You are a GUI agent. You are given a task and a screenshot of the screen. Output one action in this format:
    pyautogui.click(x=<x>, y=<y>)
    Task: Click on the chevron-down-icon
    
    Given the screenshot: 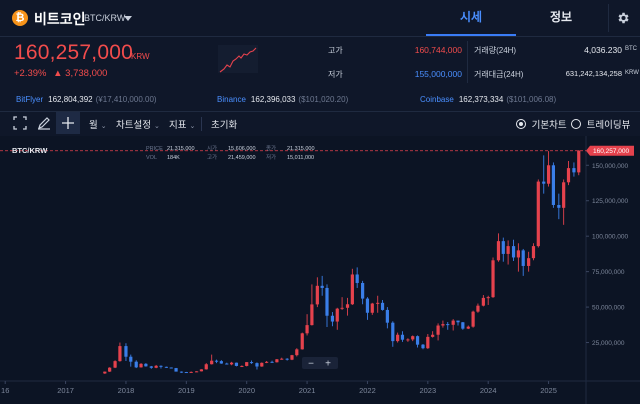 What is the action you would take?
    pyautogui.click(x=128, y=18)
    